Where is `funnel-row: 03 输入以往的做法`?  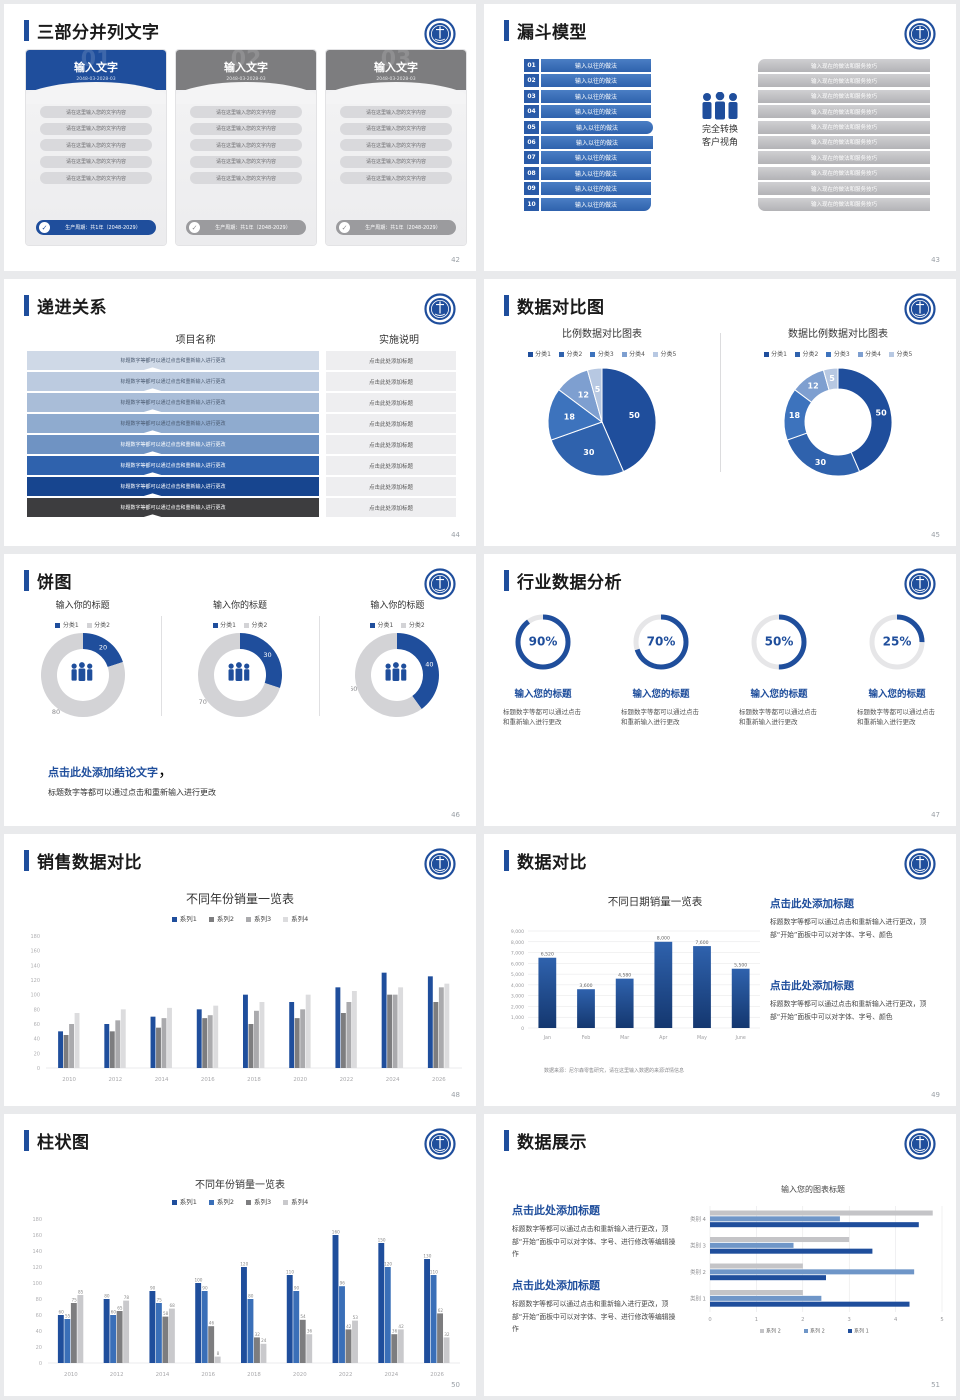 funnel-row: 03 输入以往的做法 is located at coordinates (588, 96).